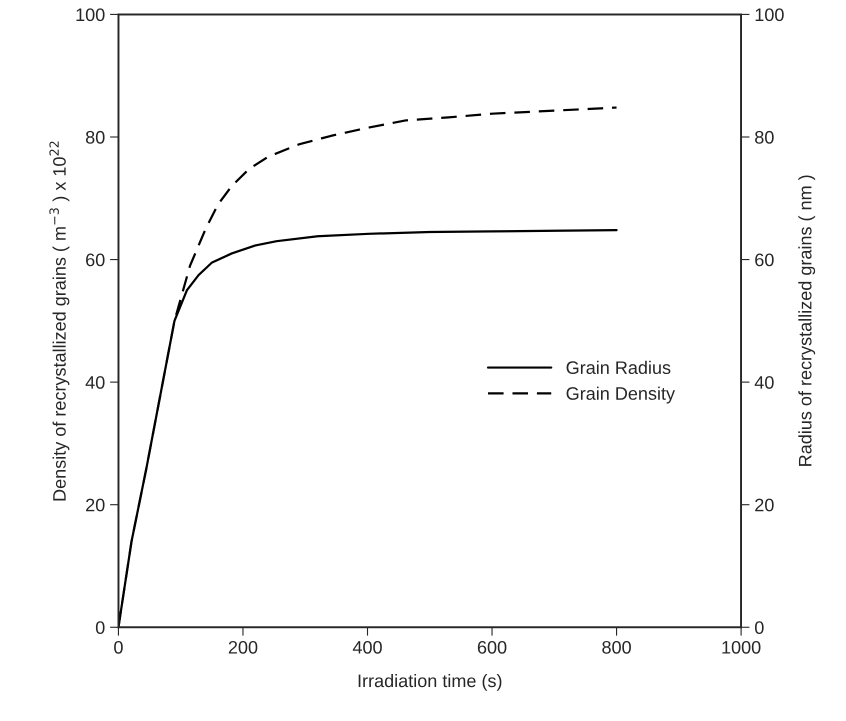  Describe the element at coordinates (618, 367) in the screenshot. I see `legend-label: Grain Radius` at that location.